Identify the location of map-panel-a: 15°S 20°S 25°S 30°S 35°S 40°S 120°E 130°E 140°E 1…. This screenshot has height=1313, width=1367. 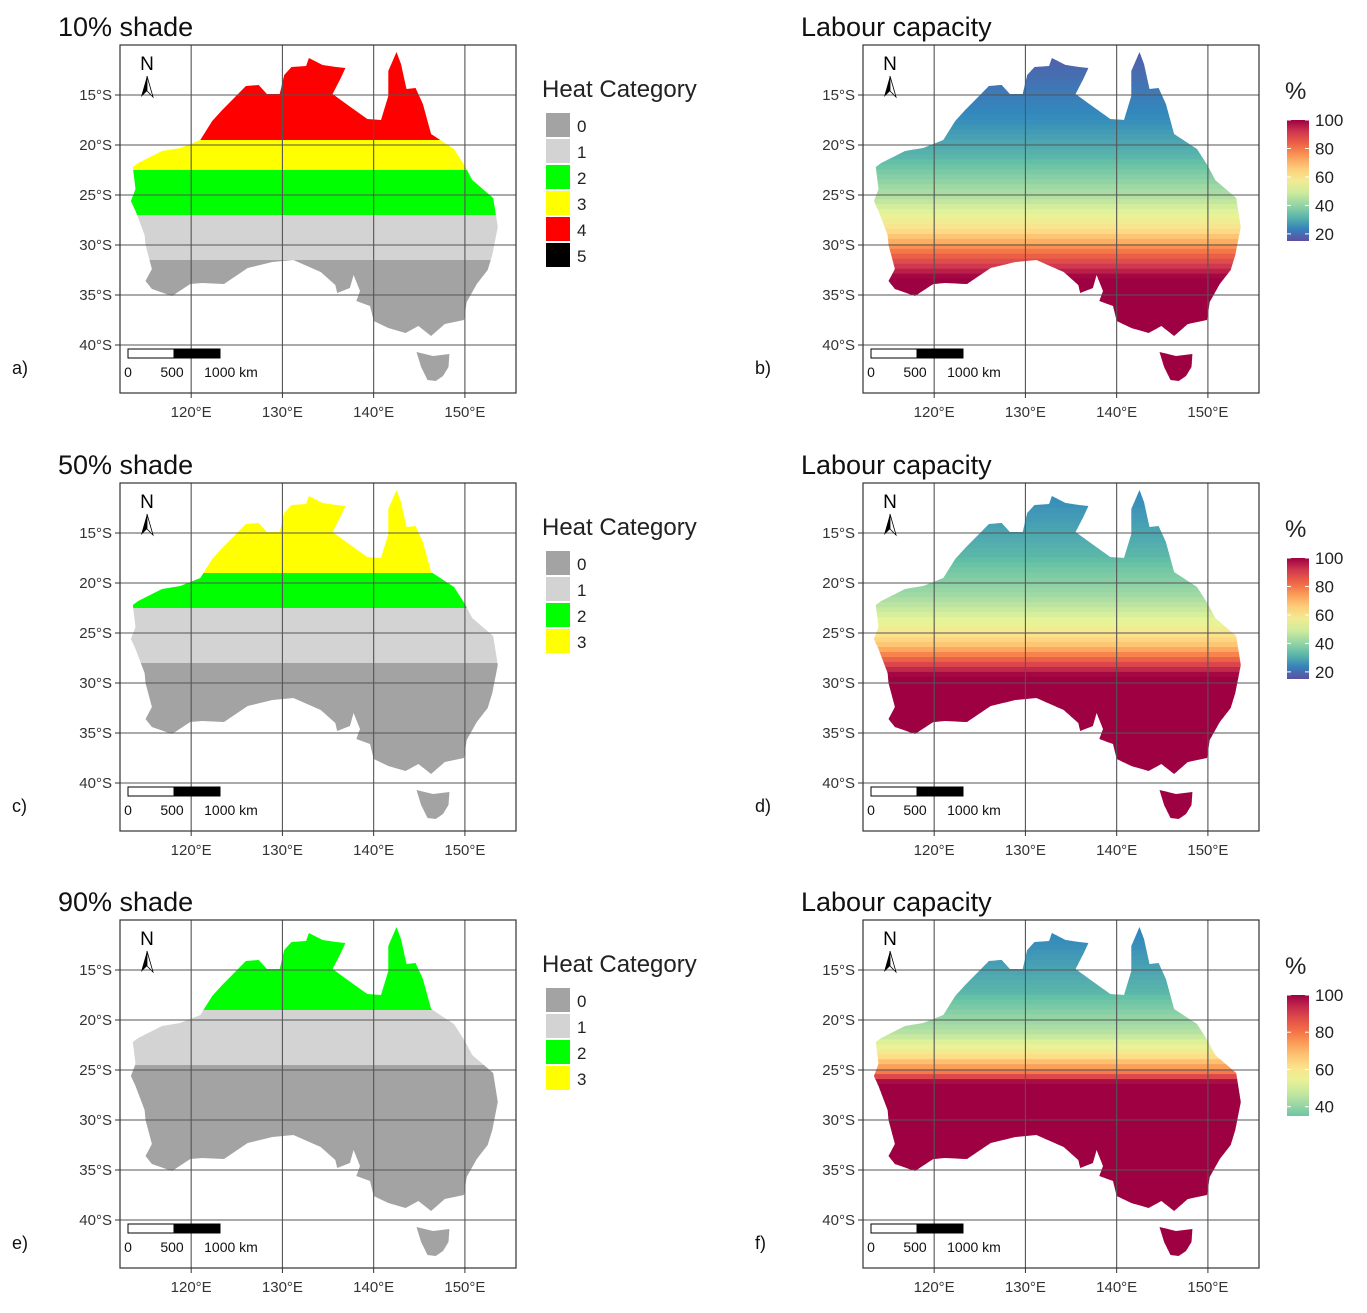
(264, 216).